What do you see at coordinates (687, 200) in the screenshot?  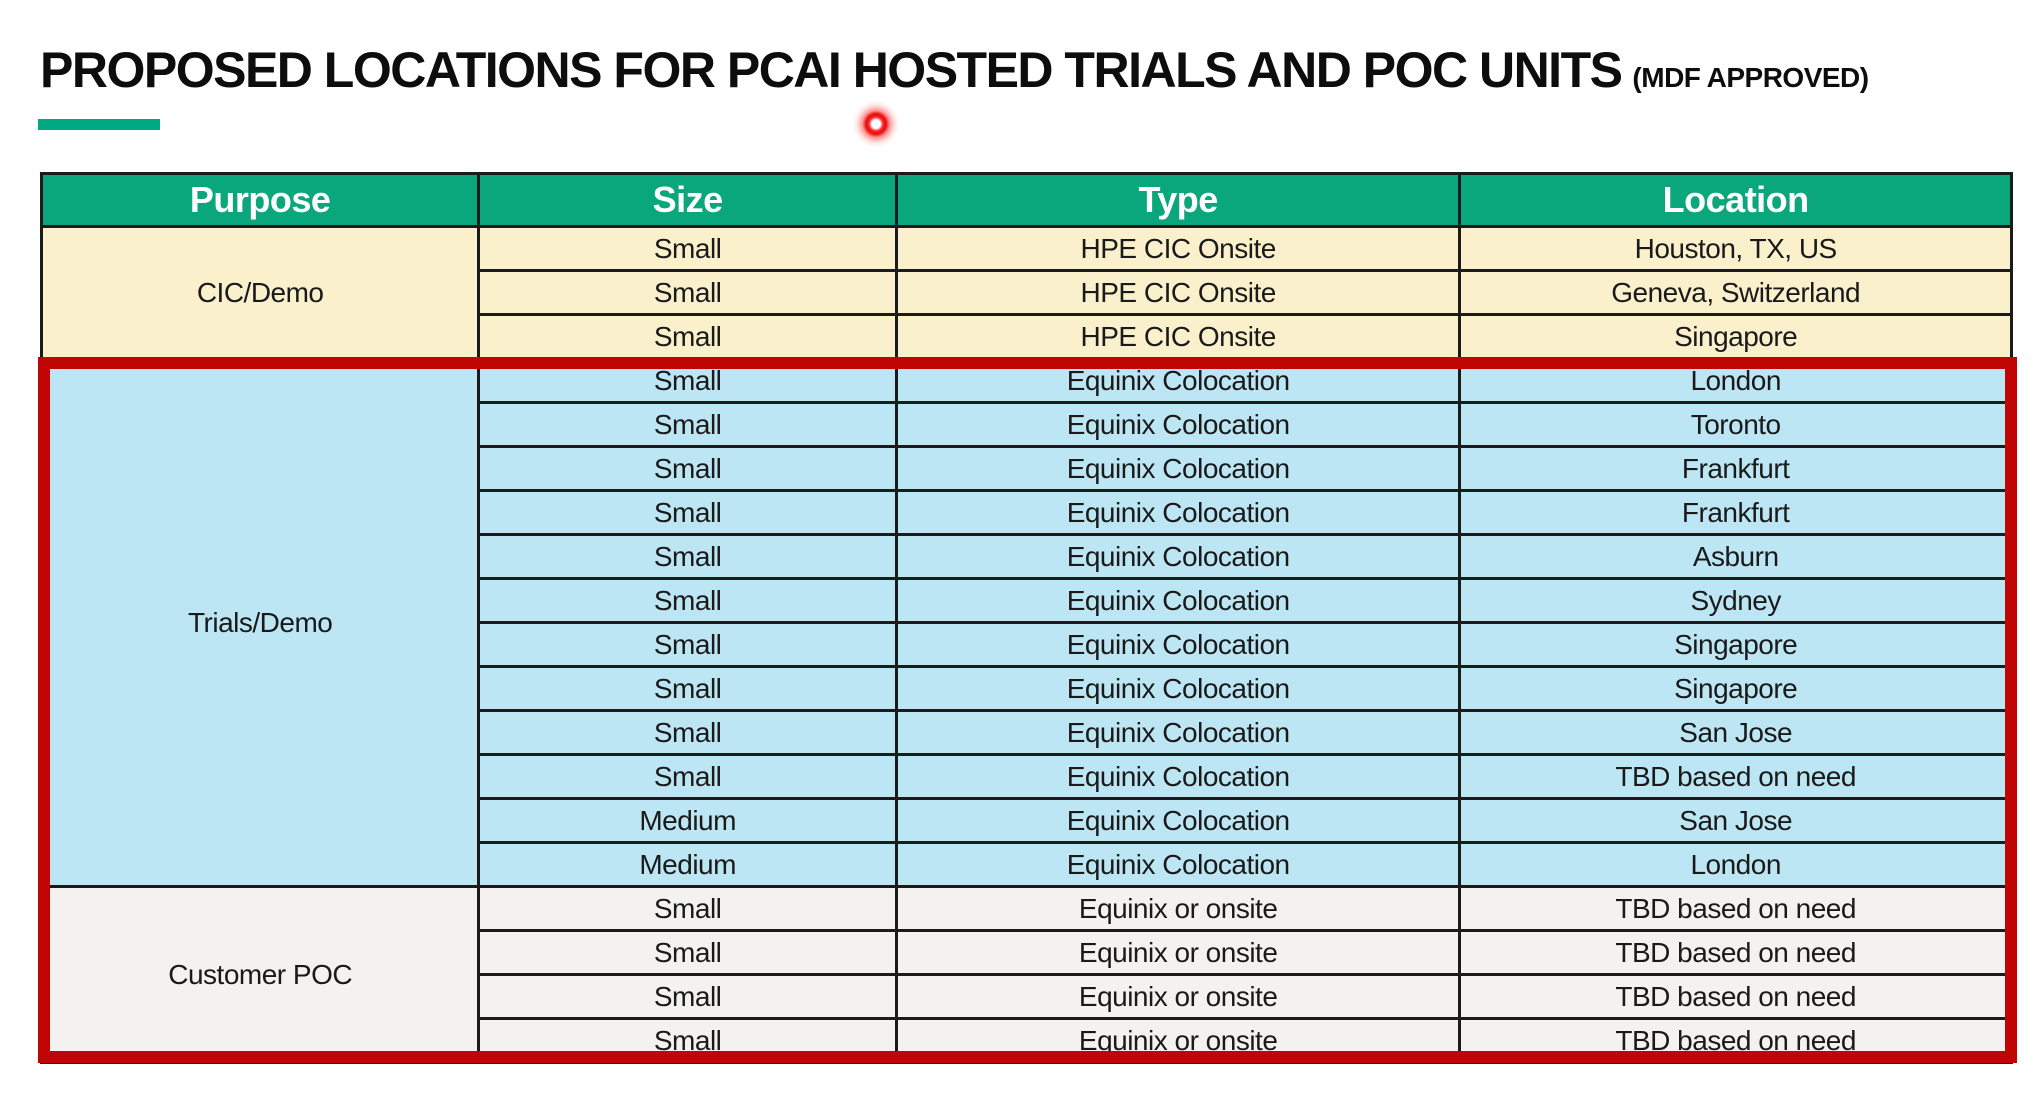 I see `header-cell-size: Size` at bounding box center [687, 200].